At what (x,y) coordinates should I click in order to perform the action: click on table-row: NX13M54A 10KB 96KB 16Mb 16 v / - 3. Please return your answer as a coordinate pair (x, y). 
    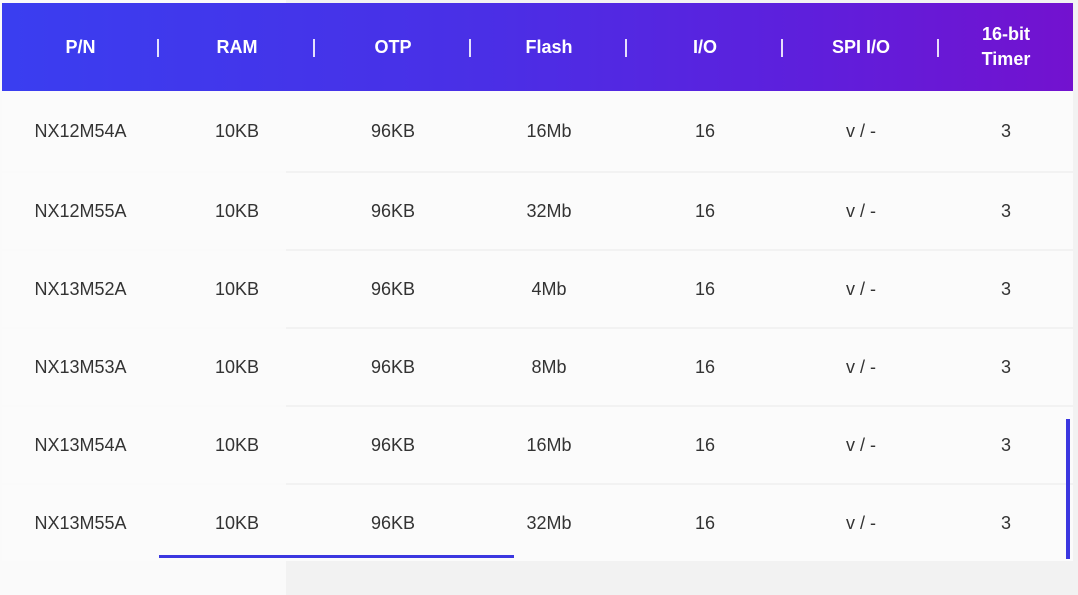
    Looking at the image, I should click on (537, 445).